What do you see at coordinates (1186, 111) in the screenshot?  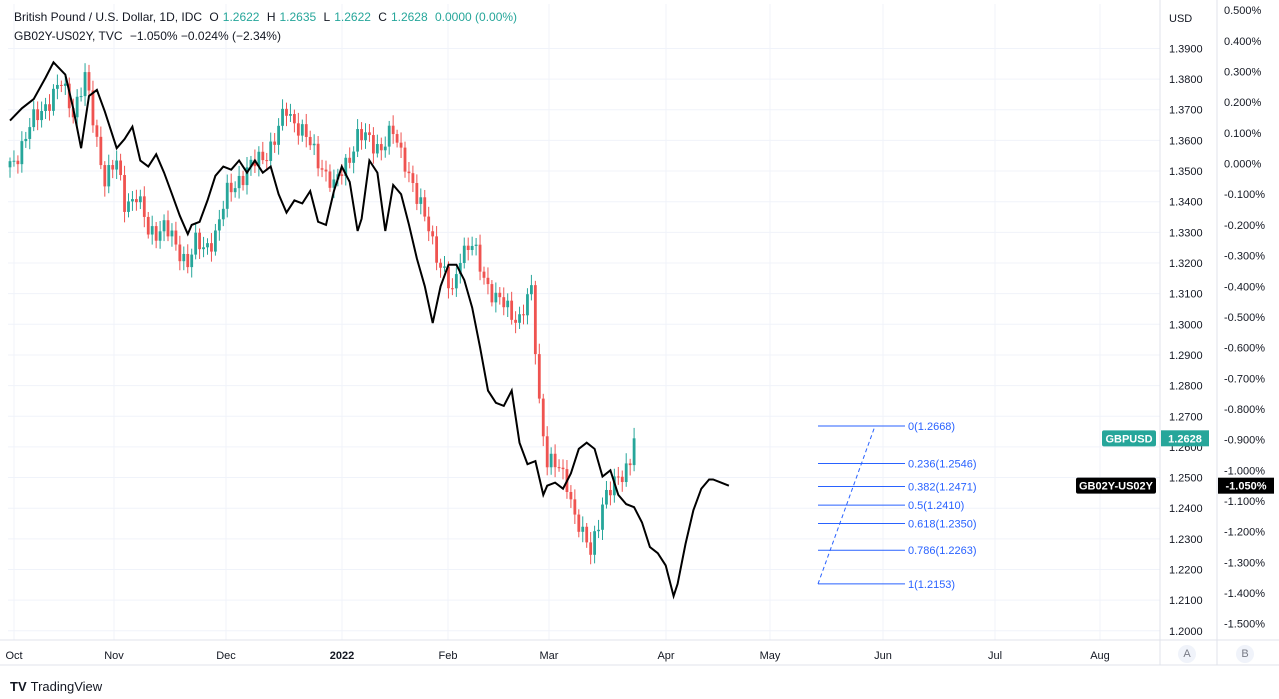 I see `price-tick-label: 1.3700` at bounding box center [1186, 111].